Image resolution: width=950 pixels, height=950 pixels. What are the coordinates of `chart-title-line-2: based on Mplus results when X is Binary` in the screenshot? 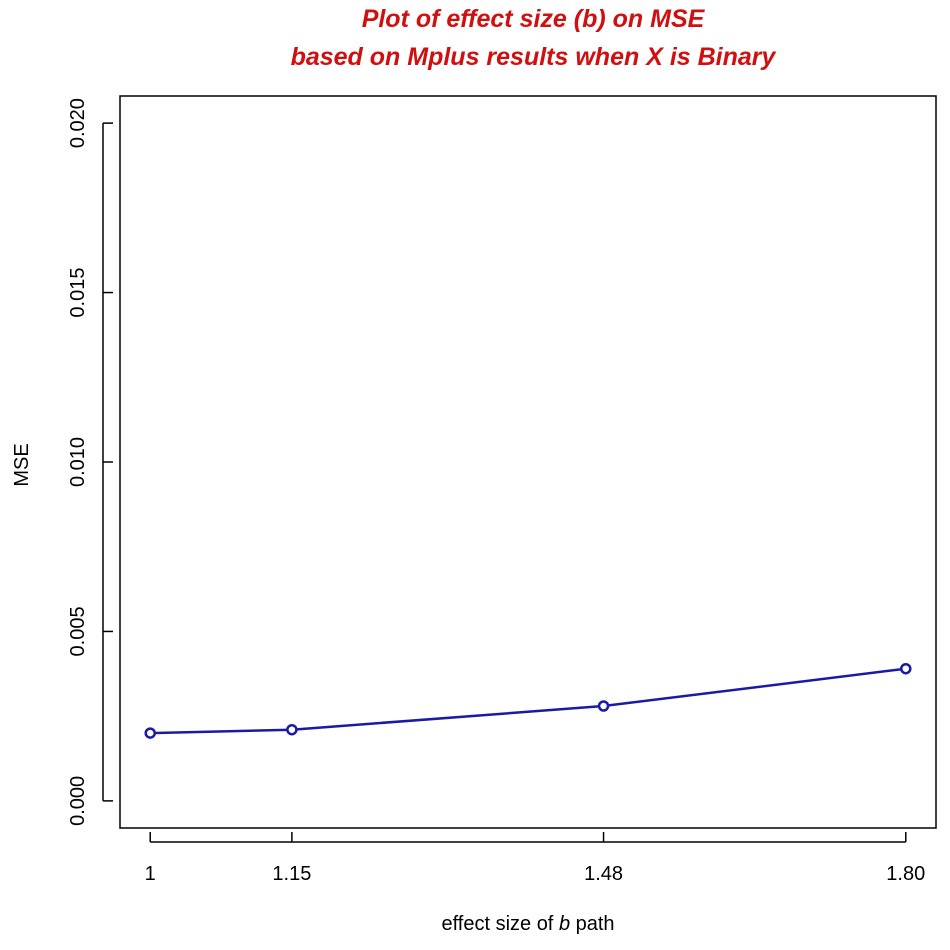 It's located at (534, 57).